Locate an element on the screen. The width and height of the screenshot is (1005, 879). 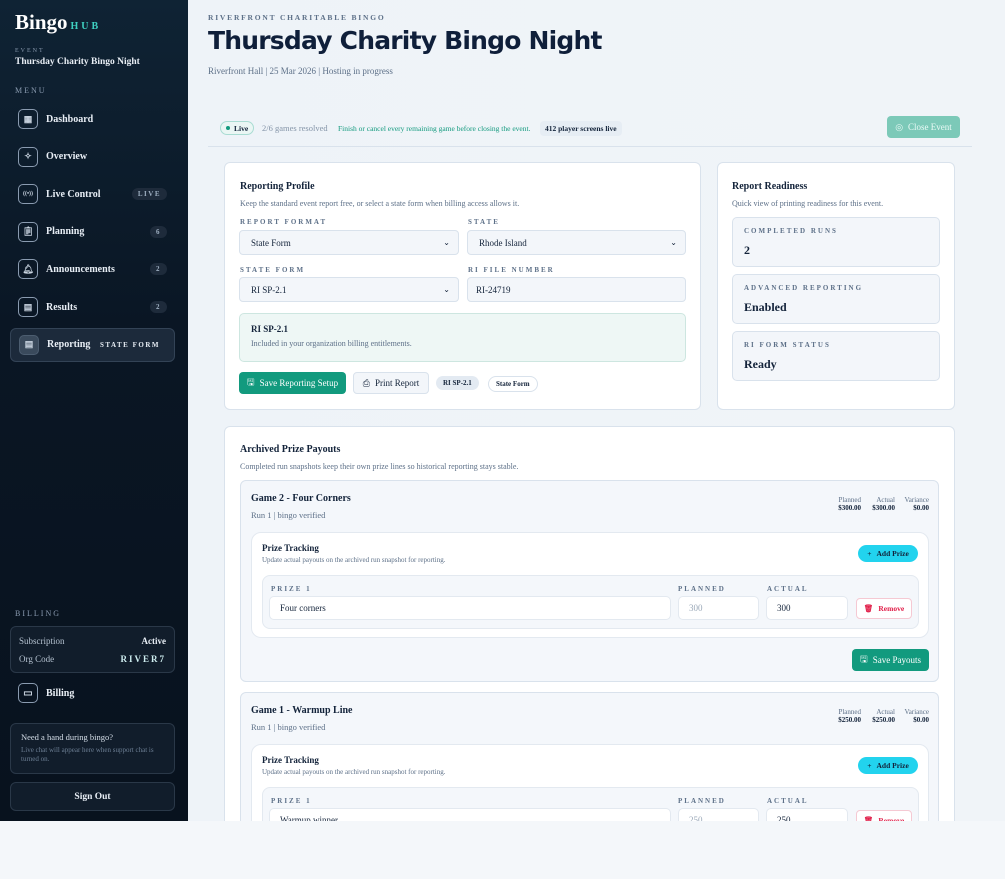
sidebar-item-badge: 6 is located at coordinates (158, 231).